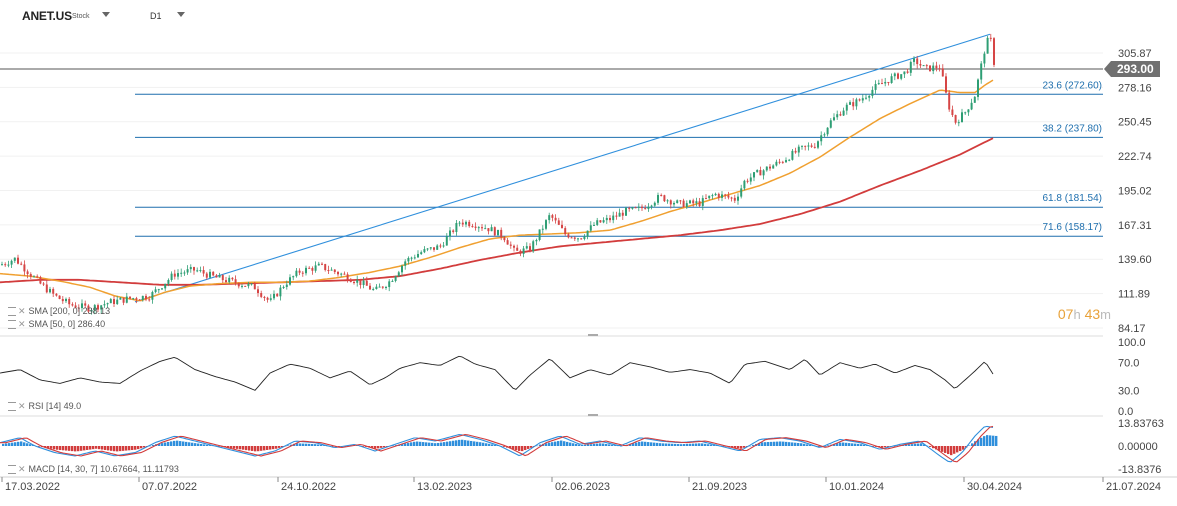 The width and height of the screenshot is (1177, 506). Describe the element at coordinates (588, 17) in the screenshot. I see `chart-toolbar: ANET.US Stock D1` at that location.